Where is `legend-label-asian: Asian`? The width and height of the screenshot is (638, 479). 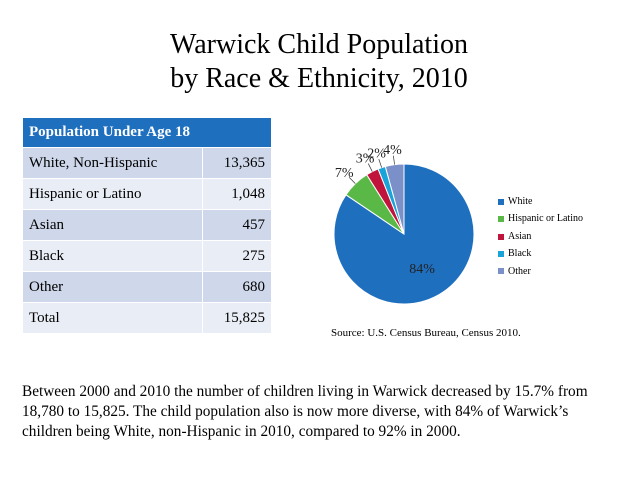
legend-label-asian: Asian is located at coordinates (520, 236).